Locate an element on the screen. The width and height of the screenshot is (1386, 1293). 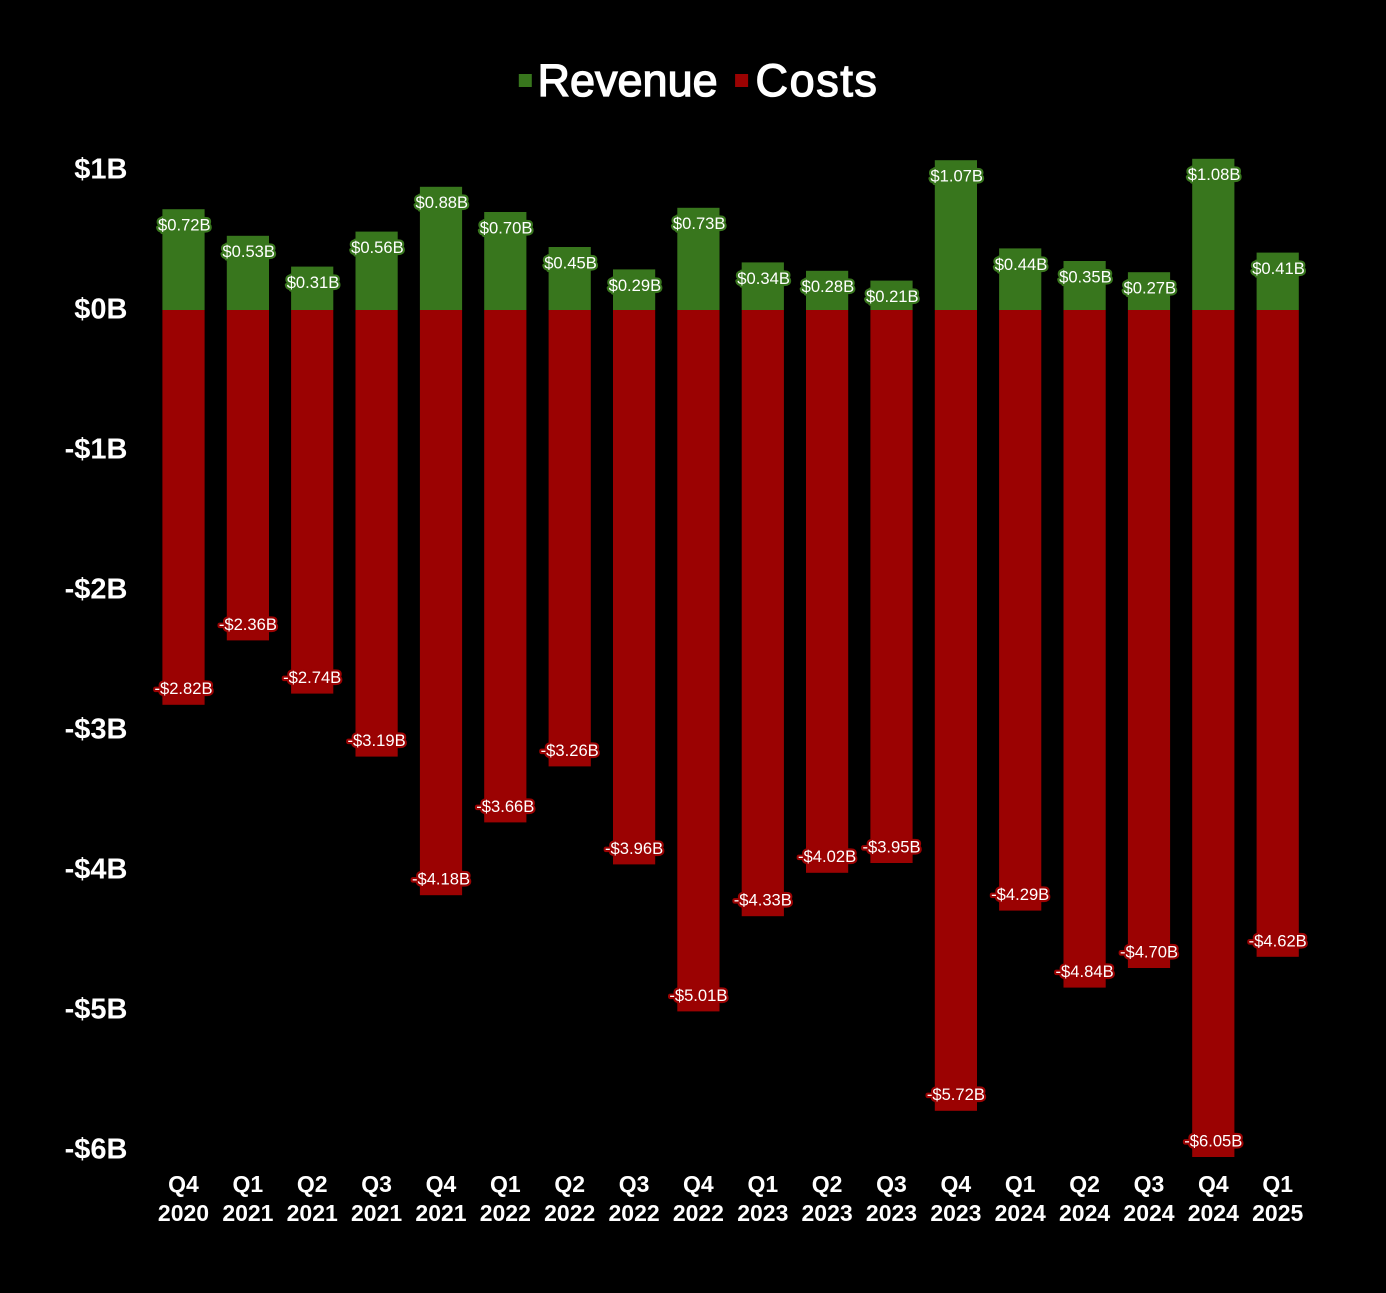
svg-text: -$3.96B is located at coordinates (634, 848).